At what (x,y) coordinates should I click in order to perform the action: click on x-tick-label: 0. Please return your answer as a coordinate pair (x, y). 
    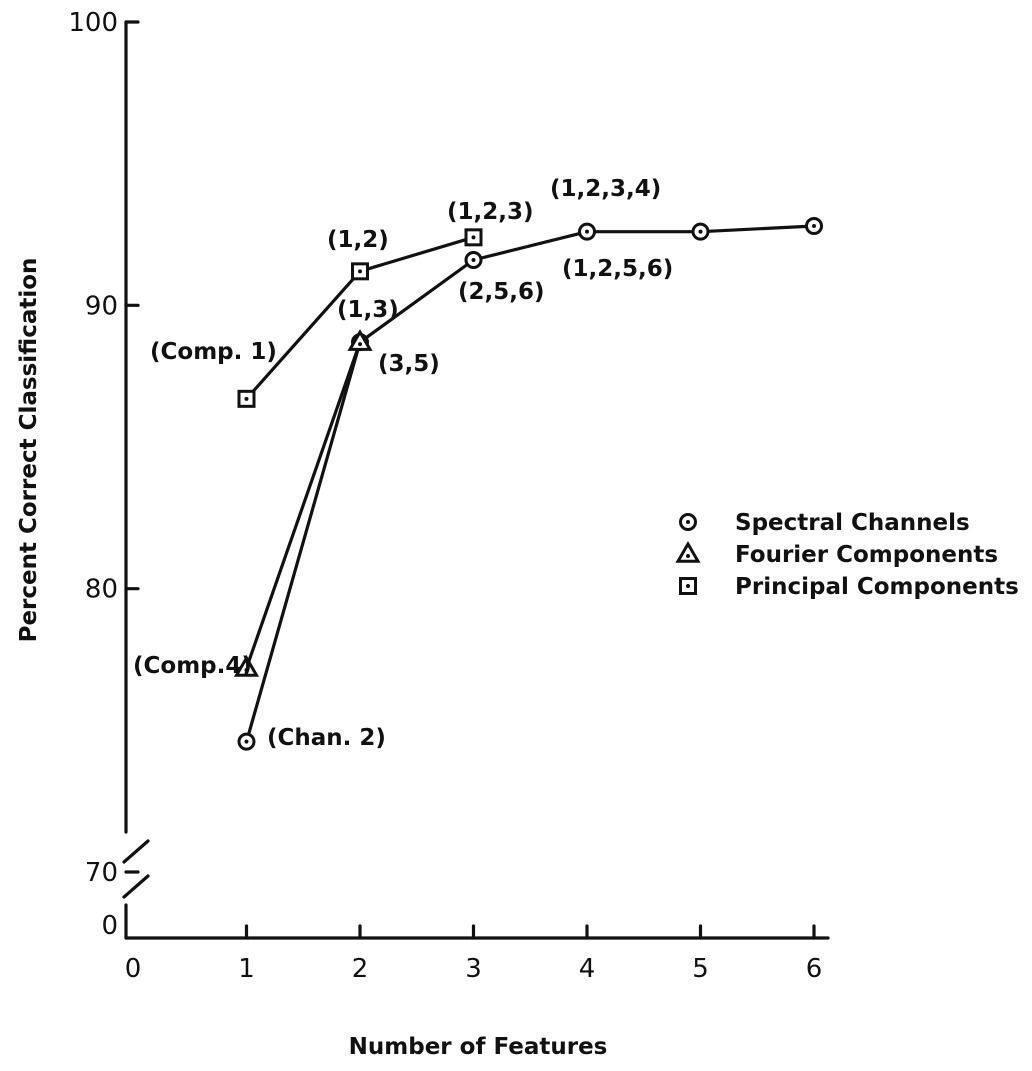
    Looking at the image, I should click on (133, 969).